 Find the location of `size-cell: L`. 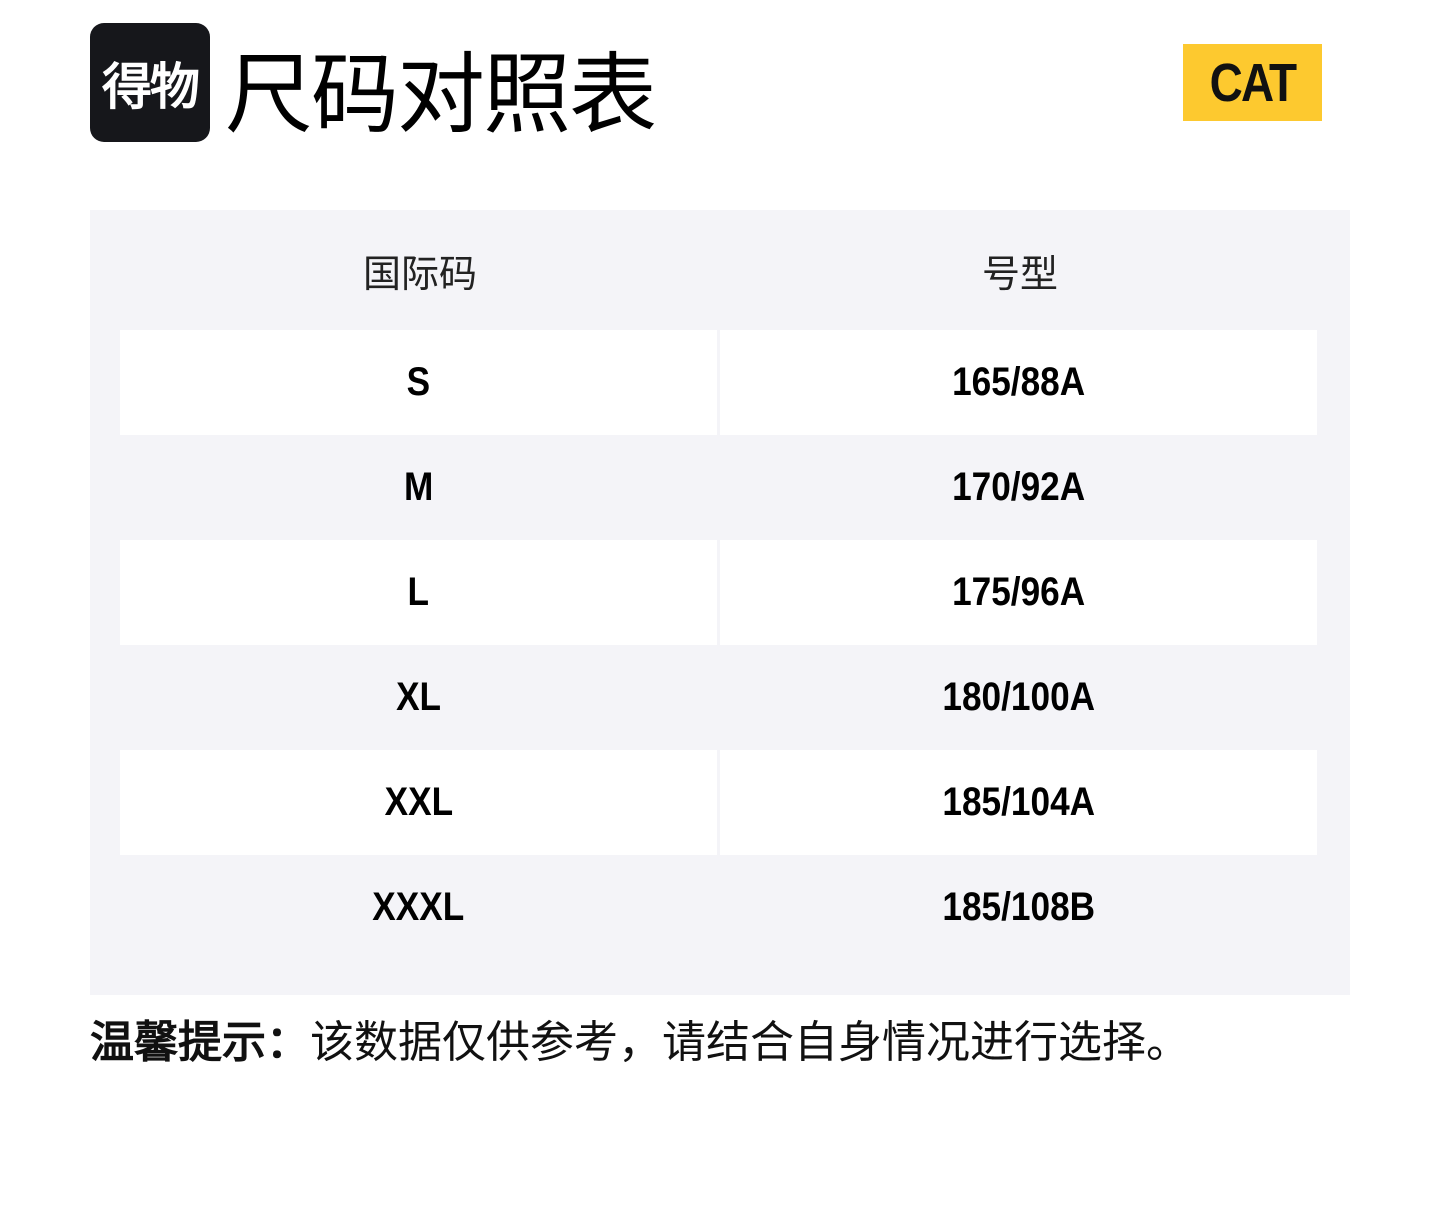

size-cell: L is located at coordinates (418, 592).